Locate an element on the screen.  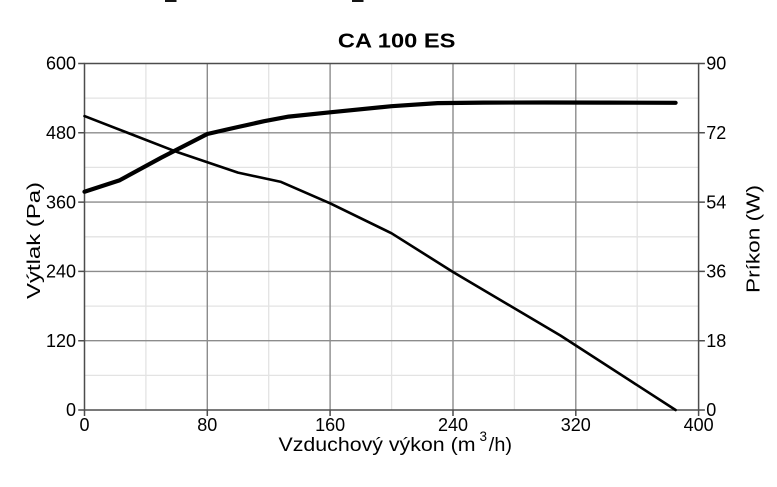
svg-text: 36 is located at coordinates (716, 272).